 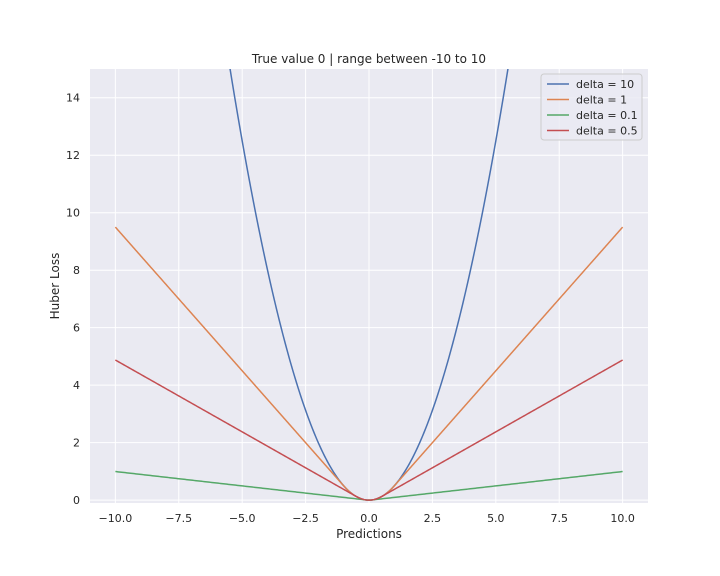 I want to click on legend-label: delta = 10, so click(x=605, y=84).